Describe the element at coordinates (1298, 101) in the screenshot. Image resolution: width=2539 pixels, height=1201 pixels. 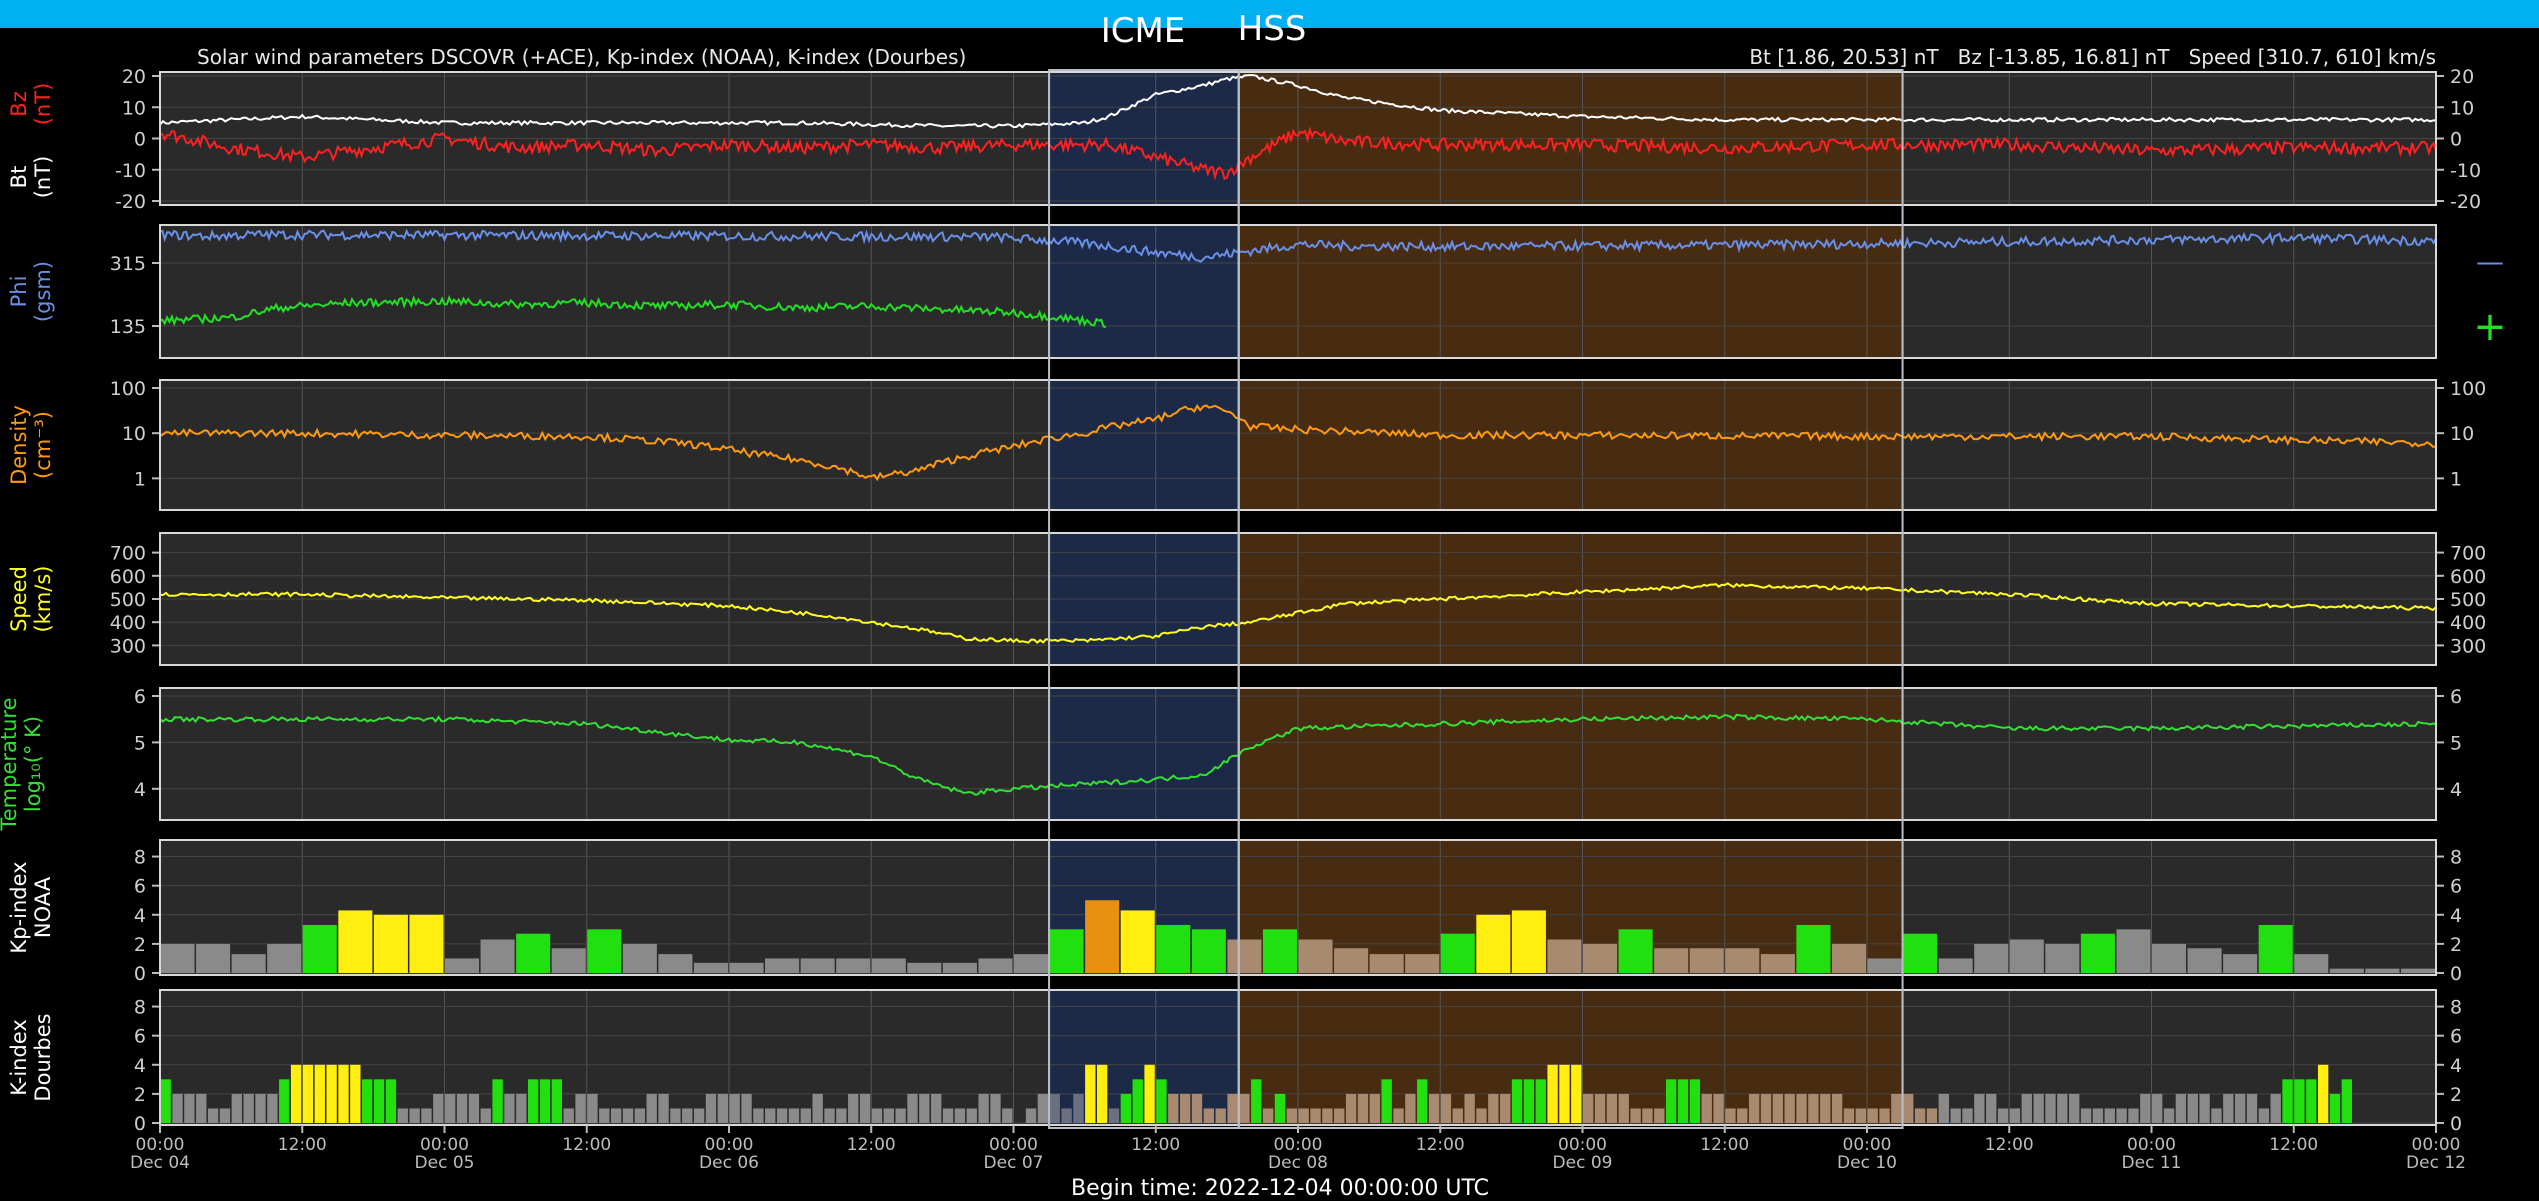
I see `series-bt` at that location.